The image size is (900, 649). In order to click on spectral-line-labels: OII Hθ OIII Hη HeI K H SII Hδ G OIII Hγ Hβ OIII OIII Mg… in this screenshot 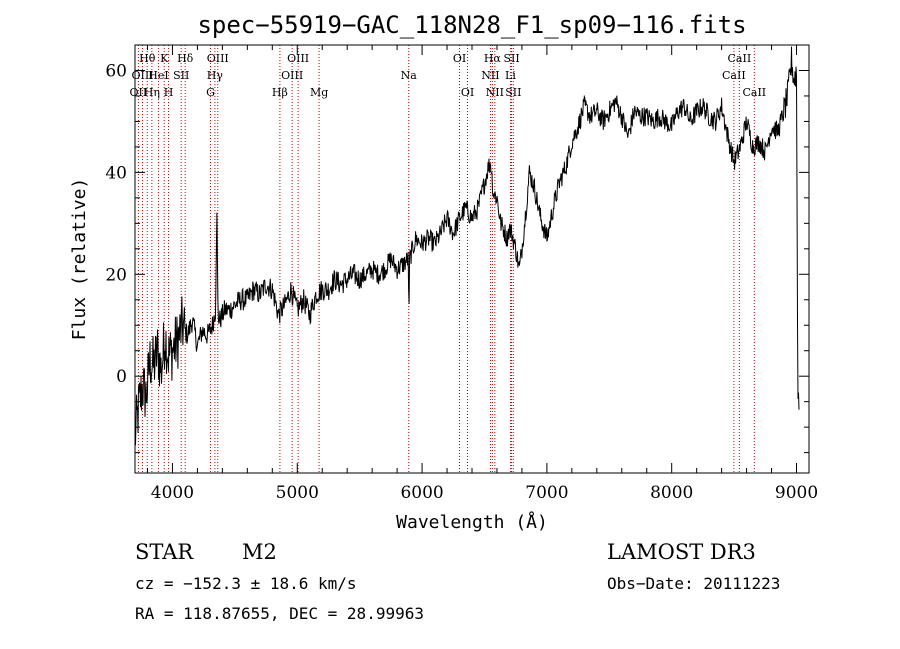, I will do `click(448, 75)`.